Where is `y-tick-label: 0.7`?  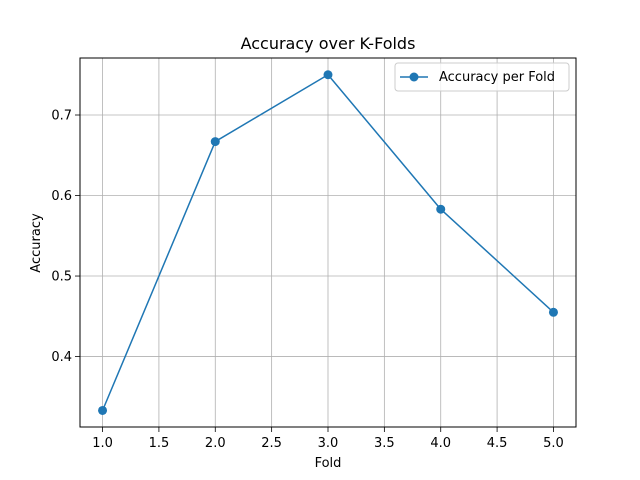 y-tick-label: 0.7 is located at coordinates (61, 116).